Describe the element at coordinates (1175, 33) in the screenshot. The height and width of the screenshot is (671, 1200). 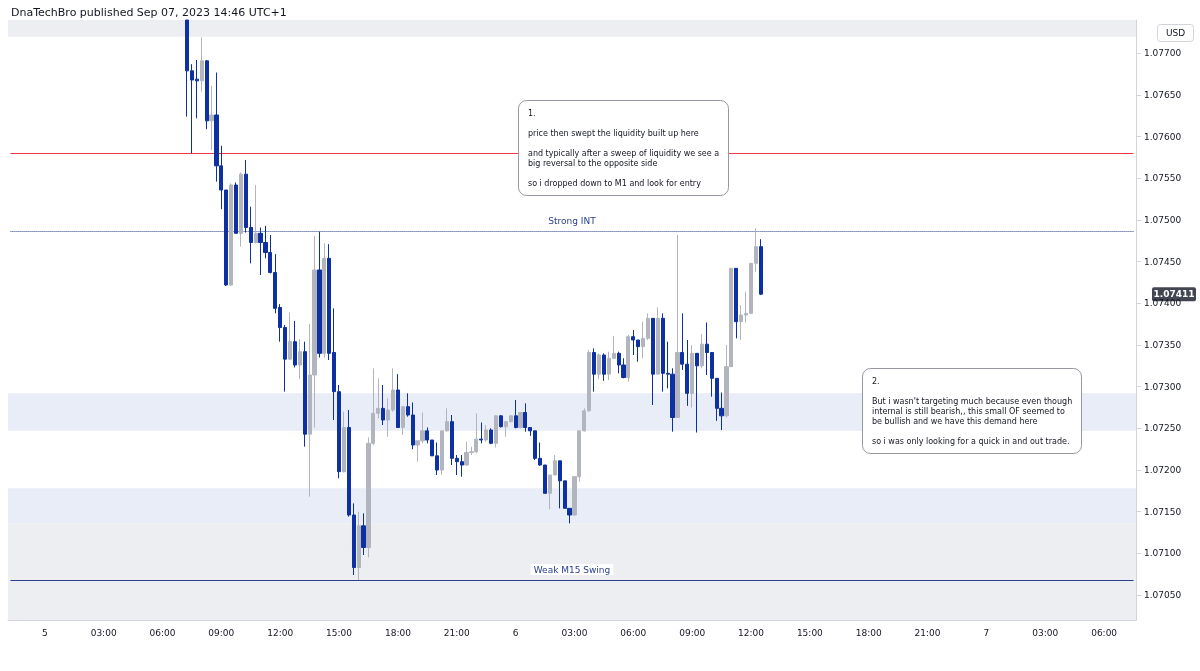
I see `text: USD` at that location.